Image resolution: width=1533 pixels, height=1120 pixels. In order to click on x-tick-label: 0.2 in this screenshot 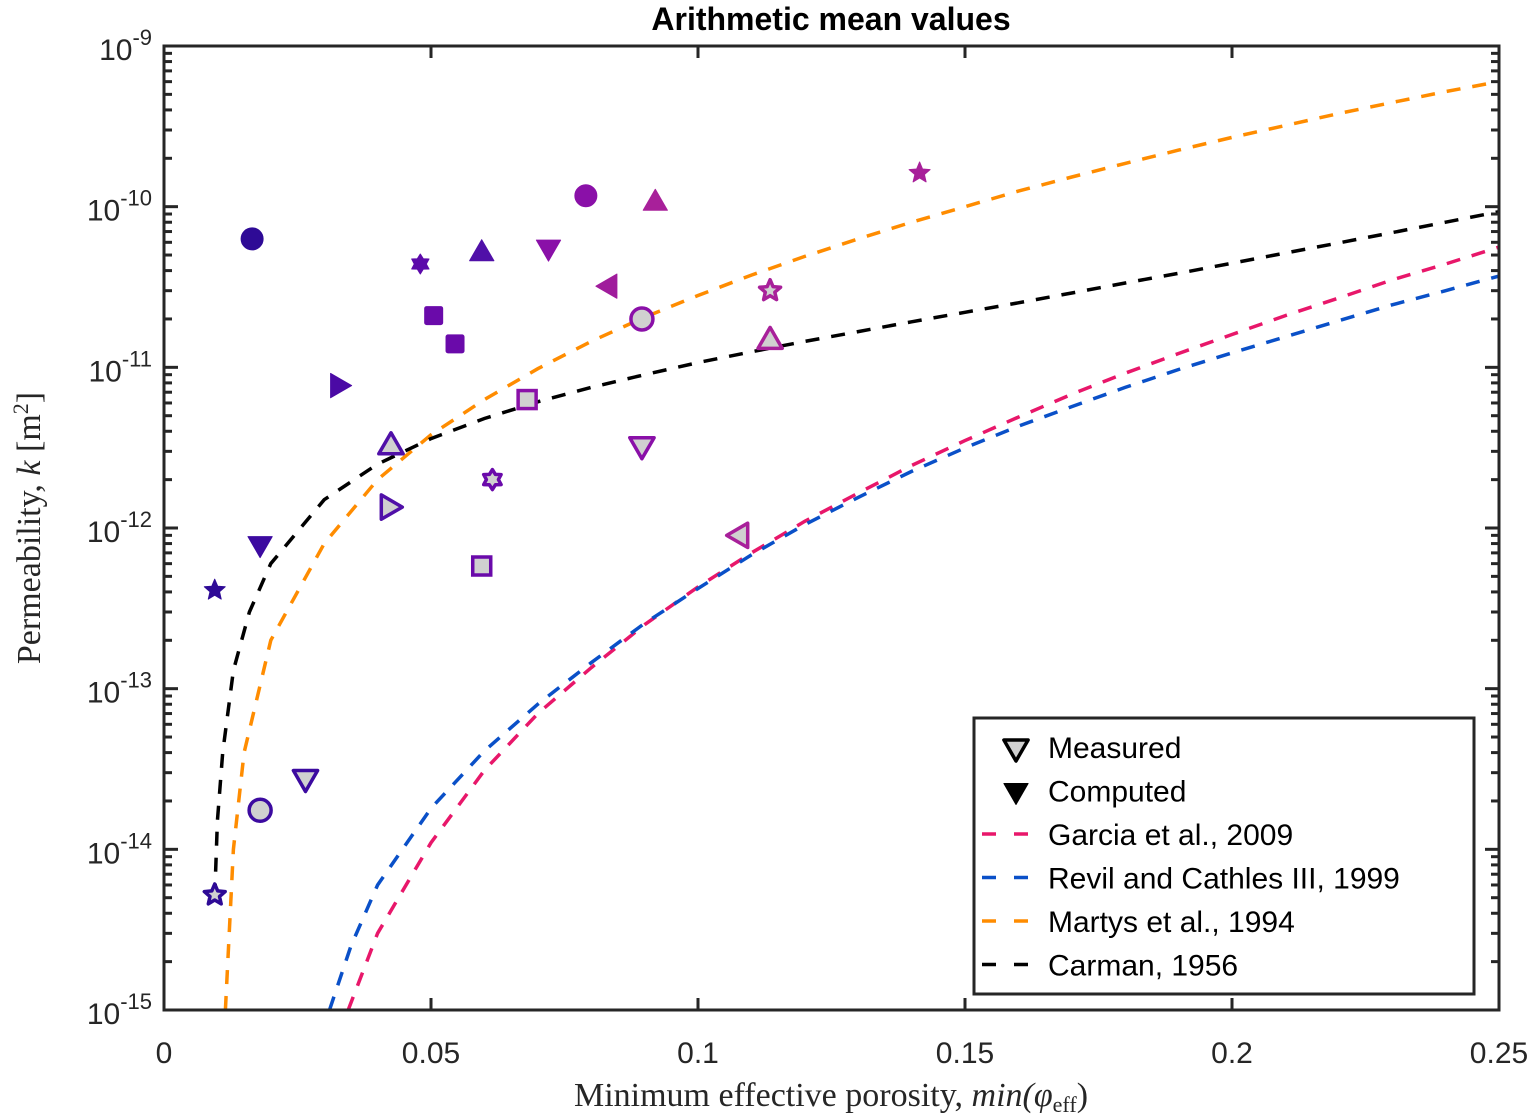, I will do `click(1232, 1053)`.